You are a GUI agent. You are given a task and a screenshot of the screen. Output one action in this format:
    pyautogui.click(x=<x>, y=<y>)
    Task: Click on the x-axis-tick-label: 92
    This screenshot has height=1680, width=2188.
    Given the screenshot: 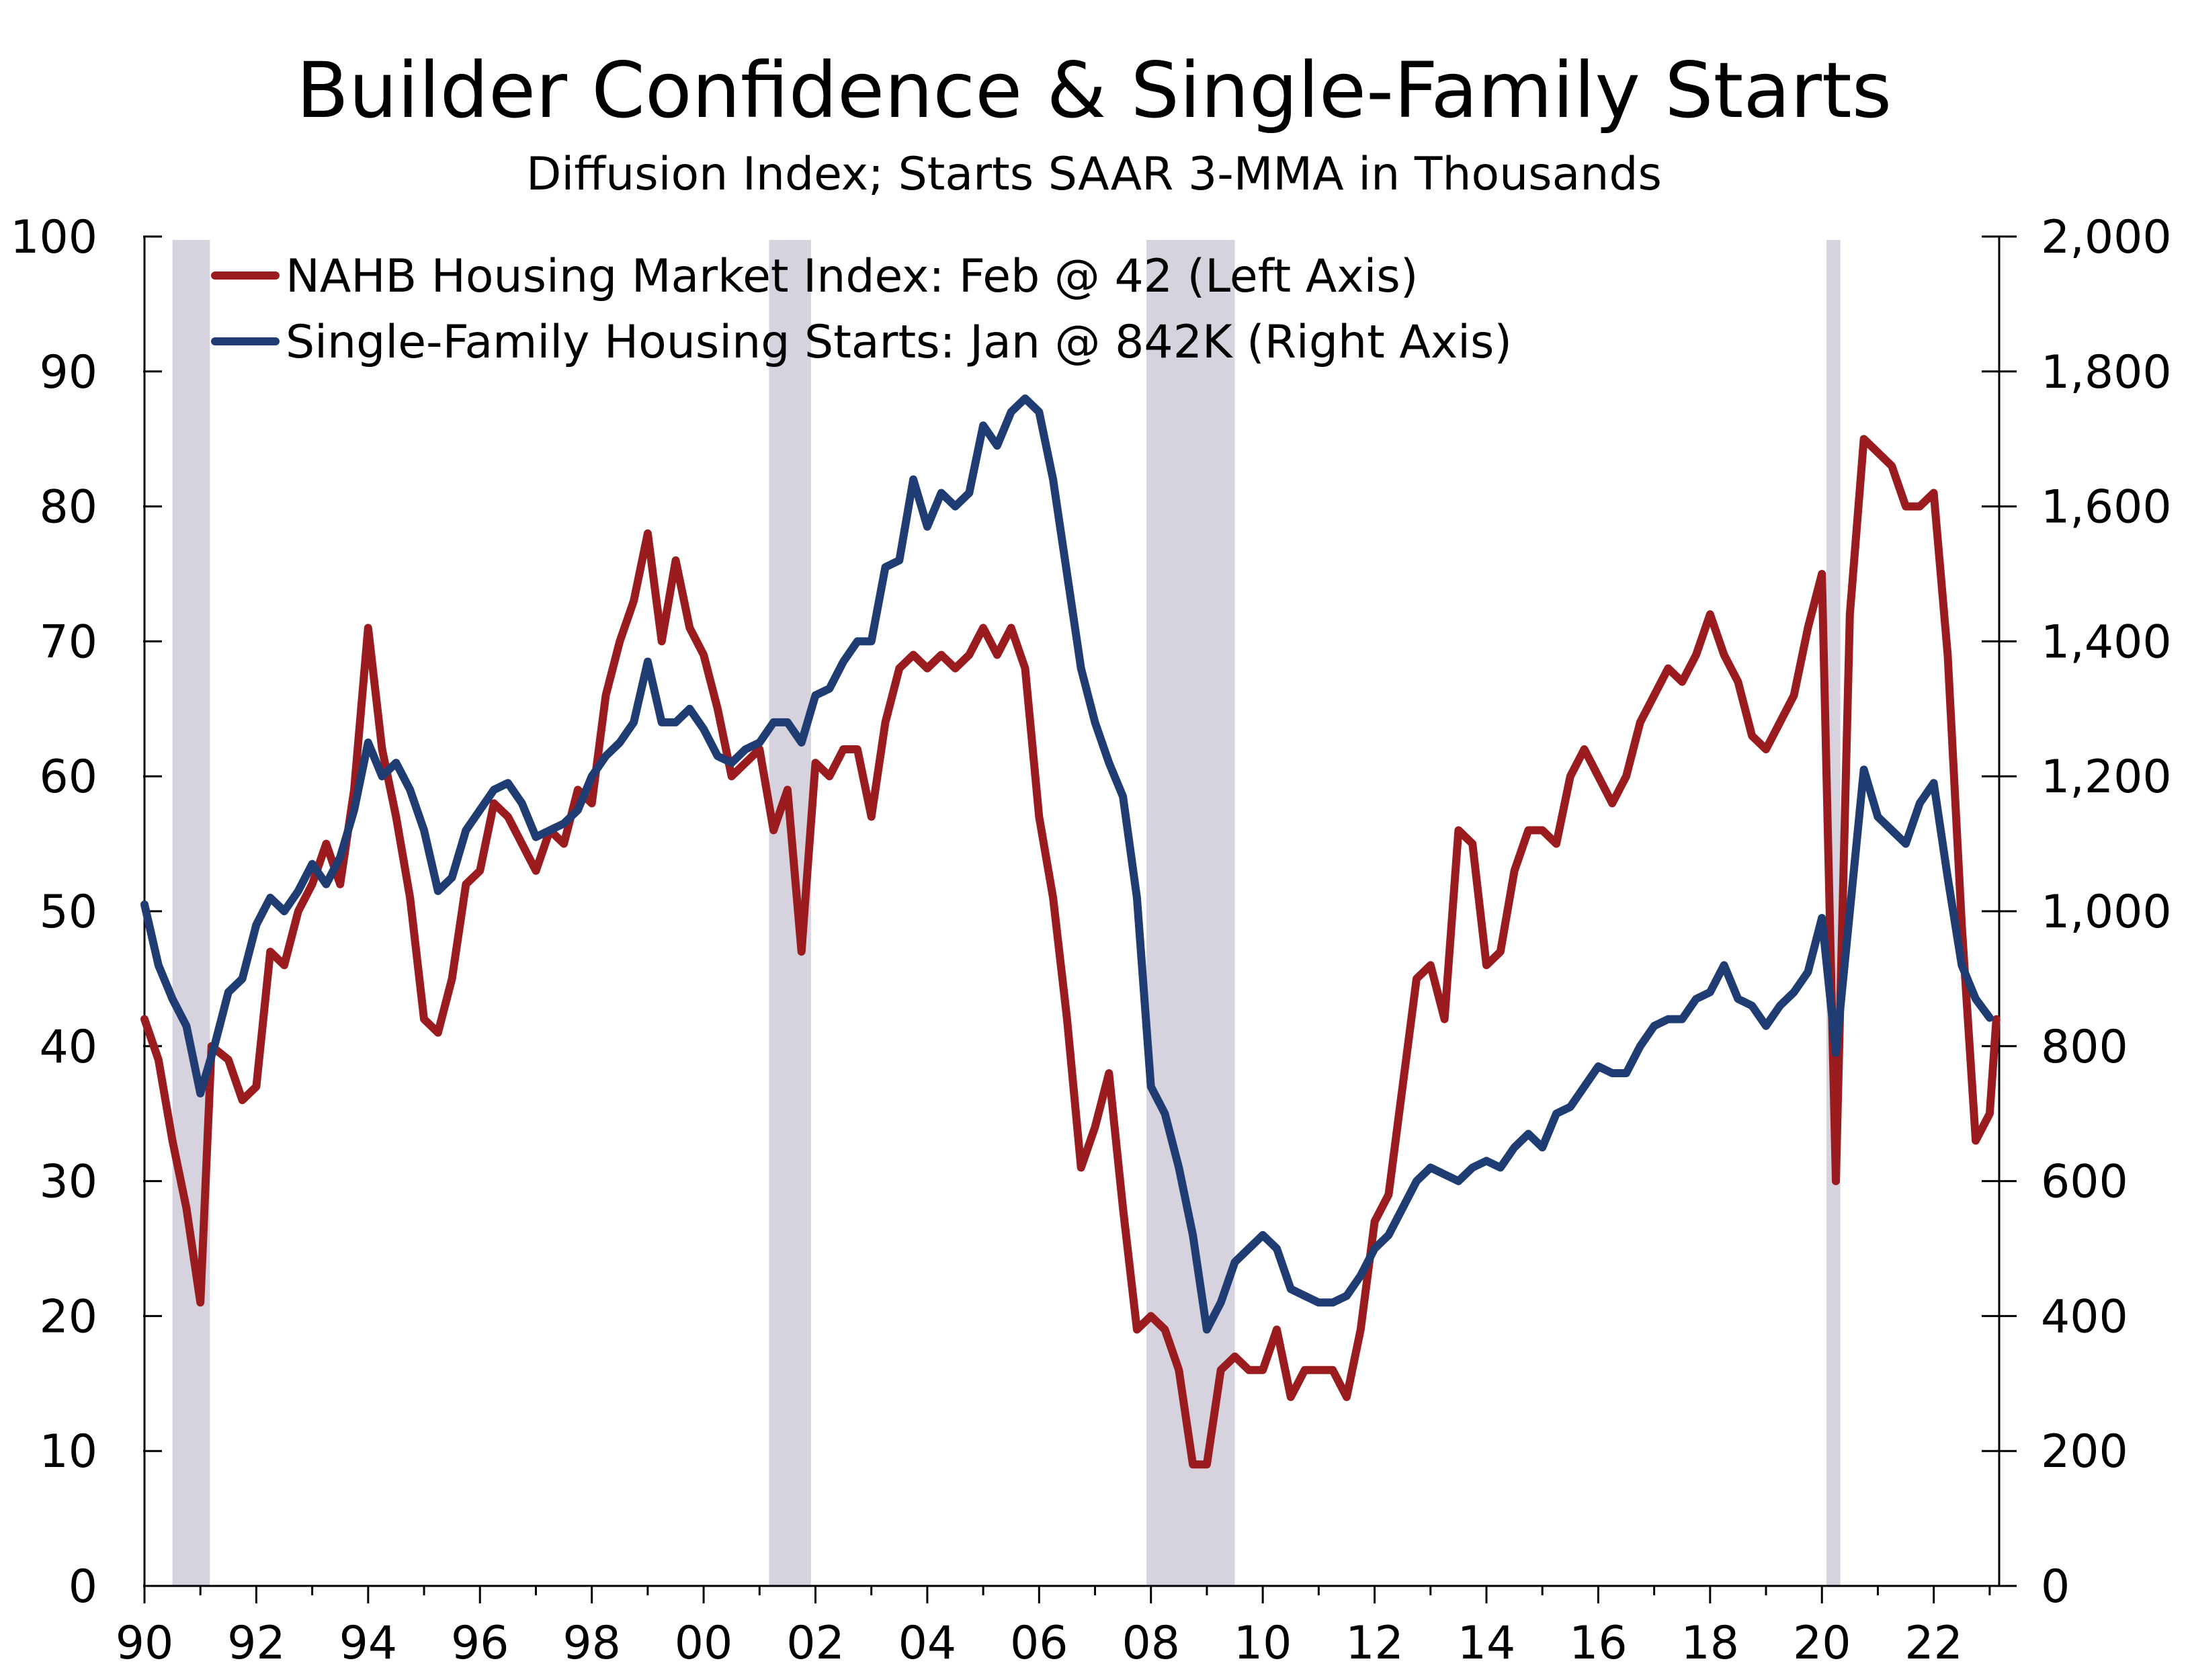 What is the action you would take?
    pyautogui.click(x=256, y=1644)
    